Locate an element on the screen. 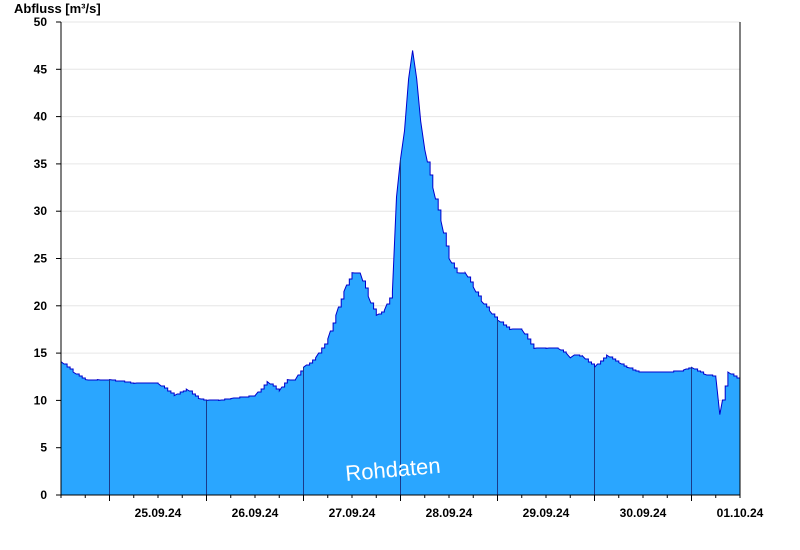 The image size is (800, 550). y-tick-label: 40 is located at coordinates (41, 117).